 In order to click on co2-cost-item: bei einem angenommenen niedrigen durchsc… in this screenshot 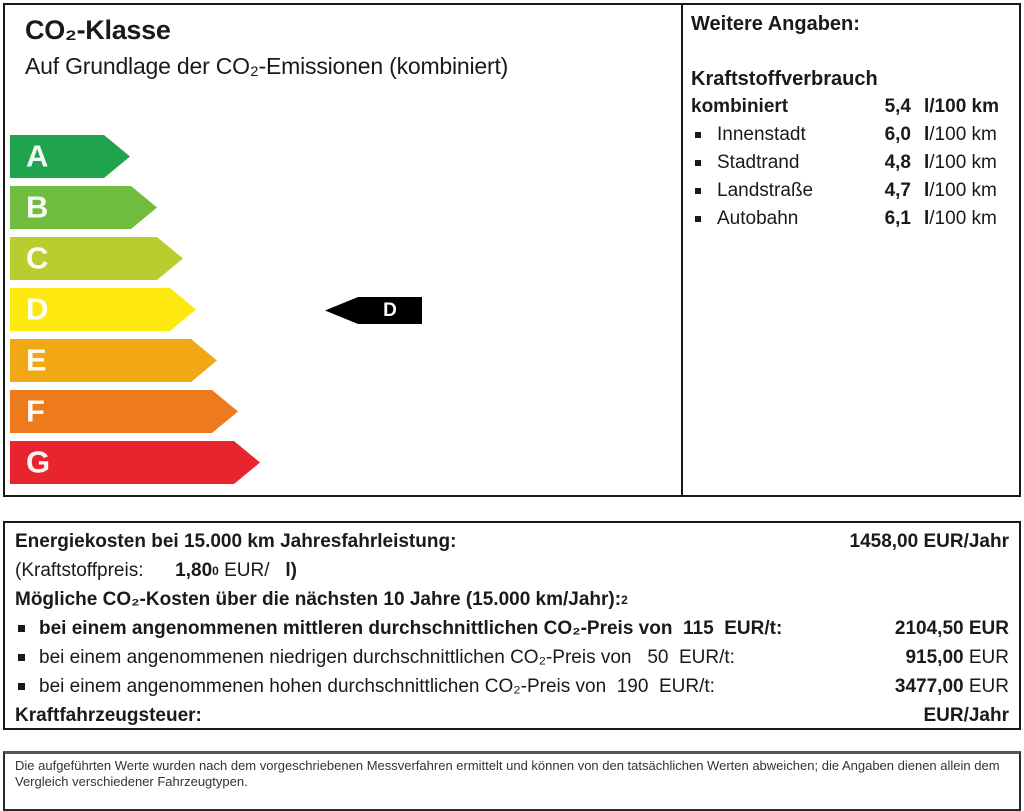, I will do `click(512, 657)`.